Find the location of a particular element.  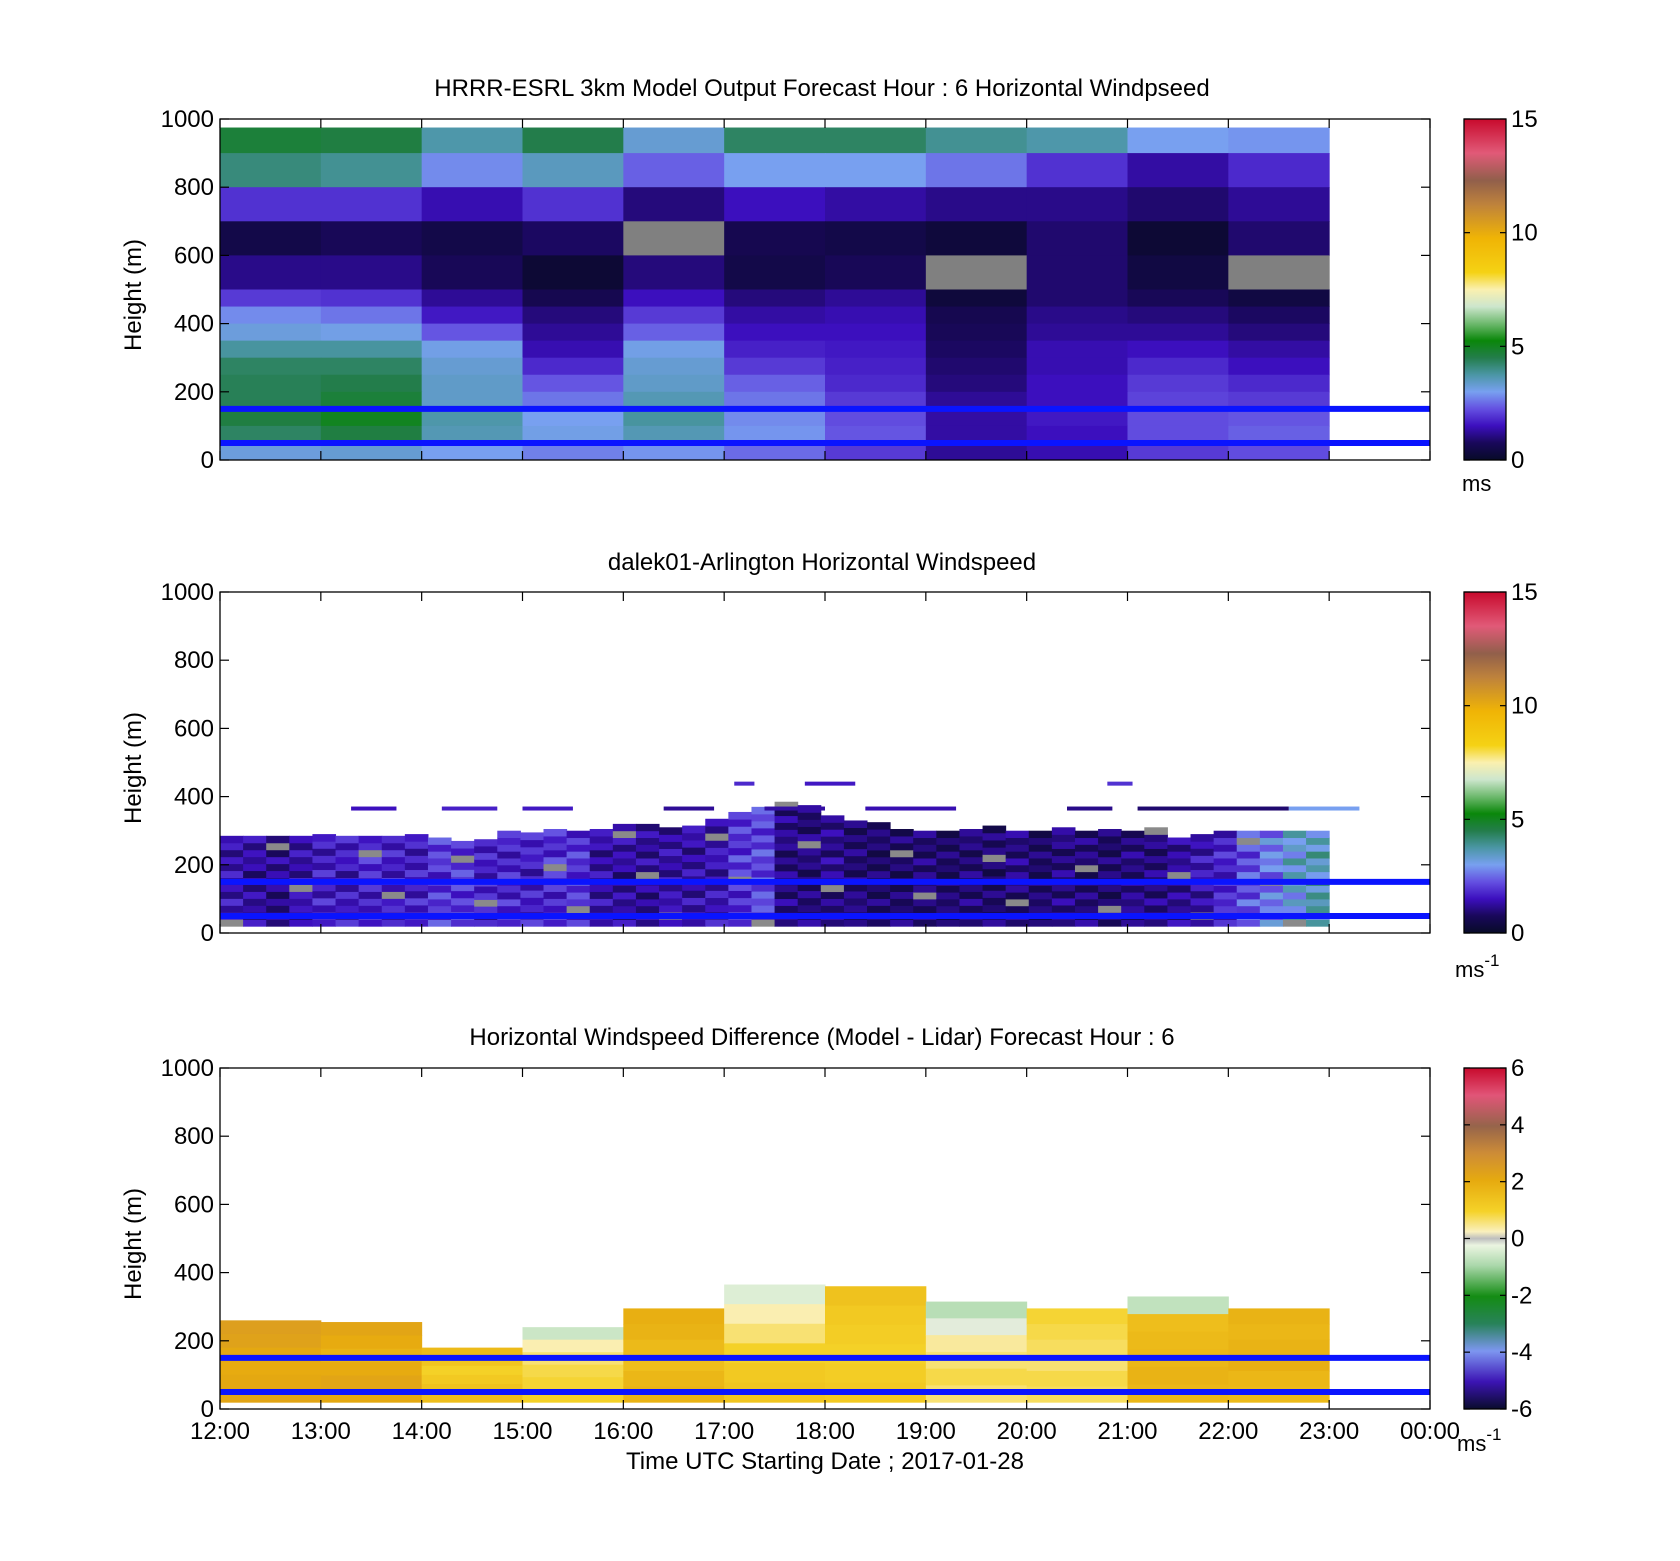

model-heatmap is located at coordinates (775, 294).